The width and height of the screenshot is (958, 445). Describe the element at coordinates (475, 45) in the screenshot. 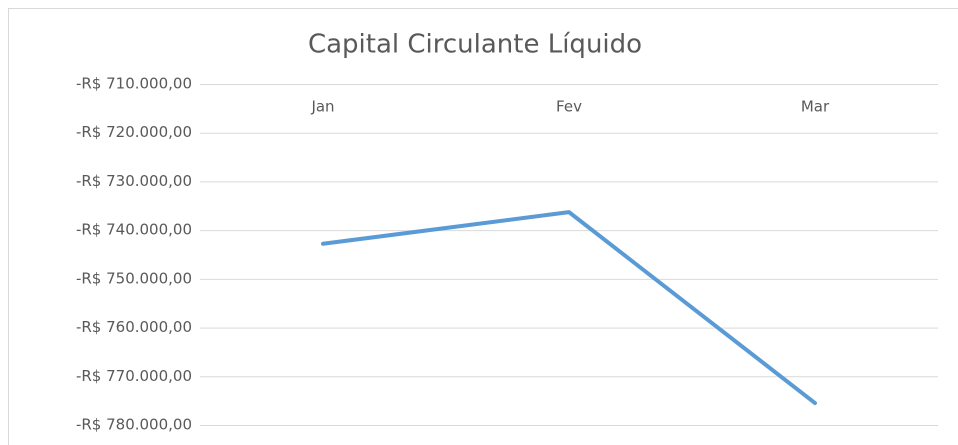

I see `chart-title: Capital Circulante Líquido` at that location.